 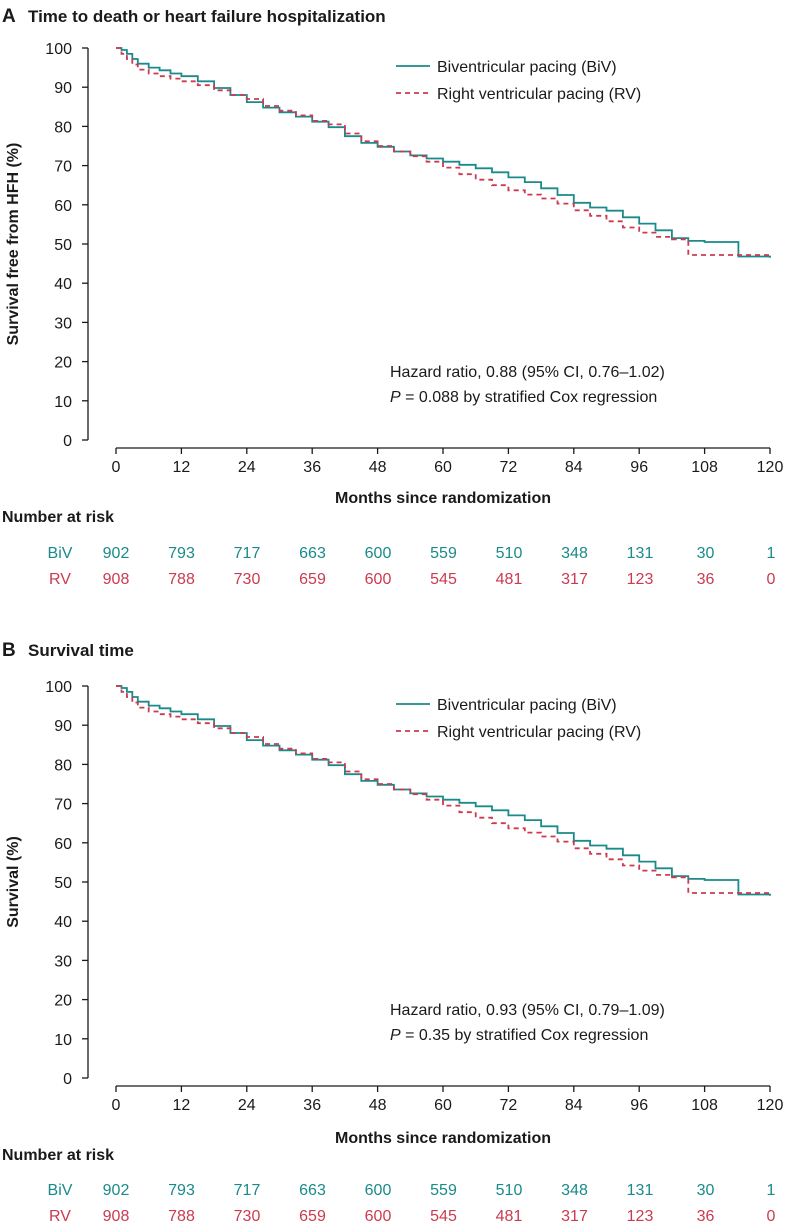 What do you see at coordinates (378, 467) in the screenshot?
I see `x-tick-label: 48` at bounding box center [378, 467].